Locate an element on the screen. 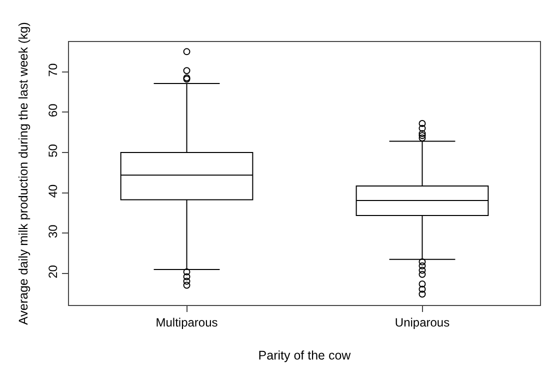  y-tick-label: 60 is located at coordinates (53, 110).